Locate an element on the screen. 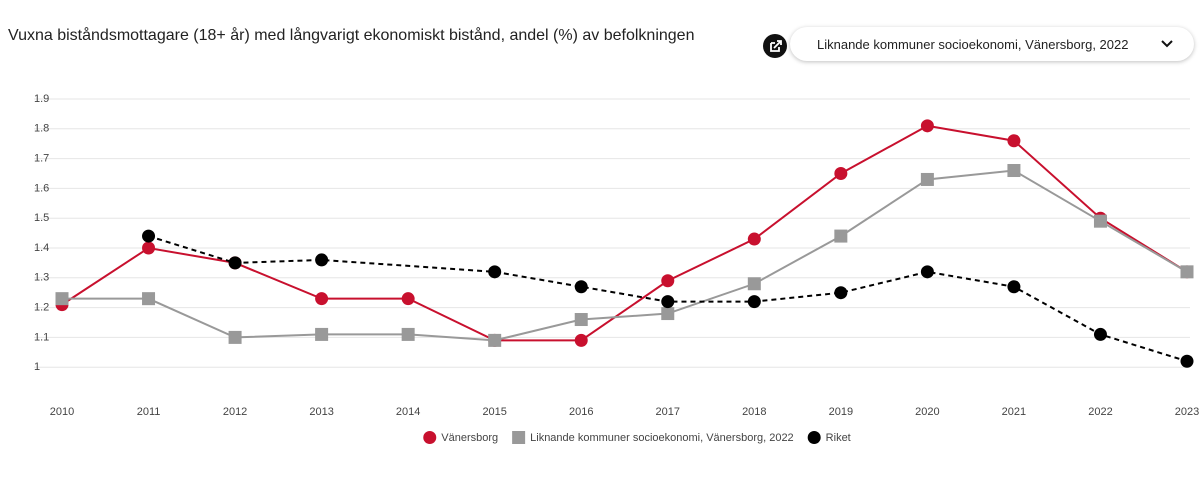  legend-label: Vänersborg is located at coordinates (469, 438).